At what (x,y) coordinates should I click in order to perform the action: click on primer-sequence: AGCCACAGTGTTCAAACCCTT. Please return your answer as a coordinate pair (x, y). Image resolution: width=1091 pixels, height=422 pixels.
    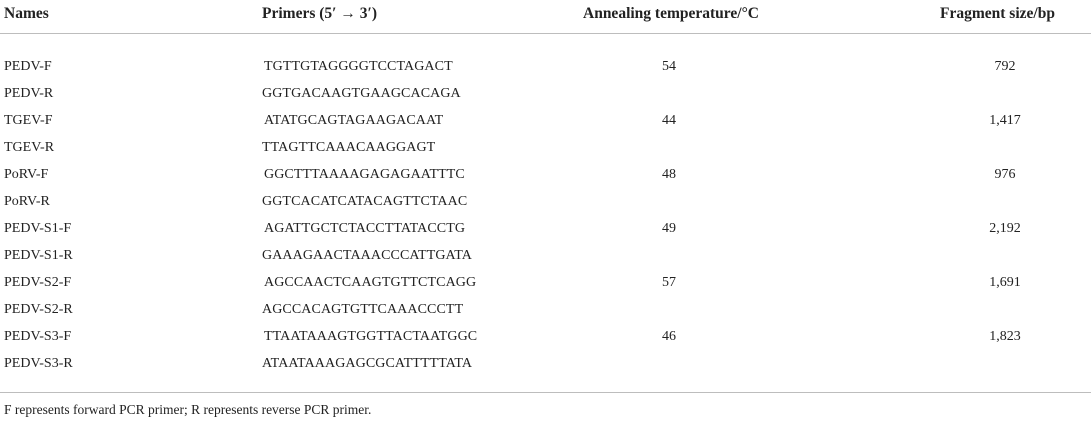
    Looking at the image, I should click on (363, 309).